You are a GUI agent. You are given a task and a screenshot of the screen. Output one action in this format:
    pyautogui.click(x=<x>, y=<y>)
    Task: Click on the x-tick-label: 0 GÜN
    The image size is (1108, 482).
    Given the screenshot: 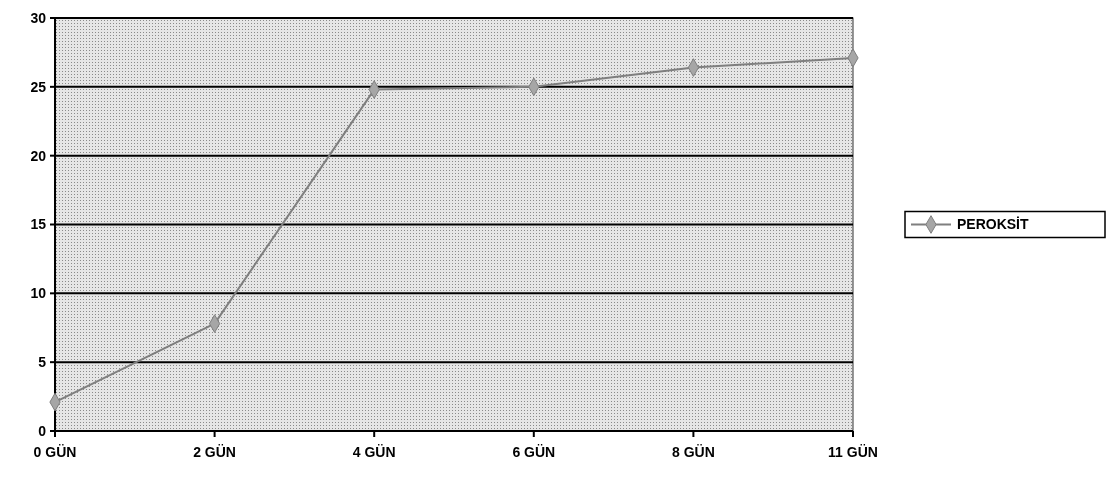 What is the action you would take?
    pyautogui.click(x=55, y=452)
    